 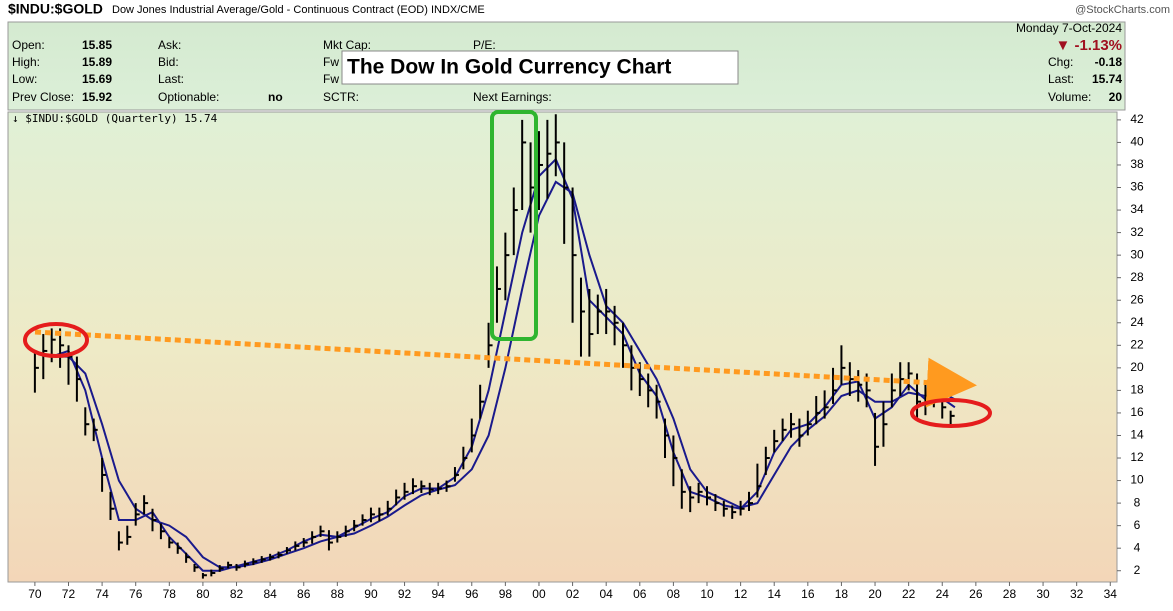 What do you see at coordinates (1137, 457) in the screenshot?
I see `y-tick-label: 12` at bounding box center [1137, 457].